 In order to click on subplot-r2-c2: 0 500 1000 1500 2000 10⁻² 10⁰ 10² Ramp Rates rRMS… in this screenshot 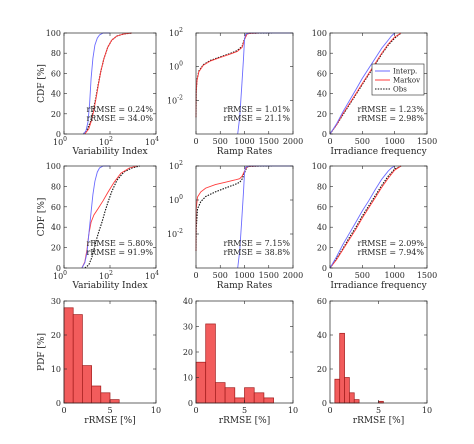, I will do `click(235, 225)`.